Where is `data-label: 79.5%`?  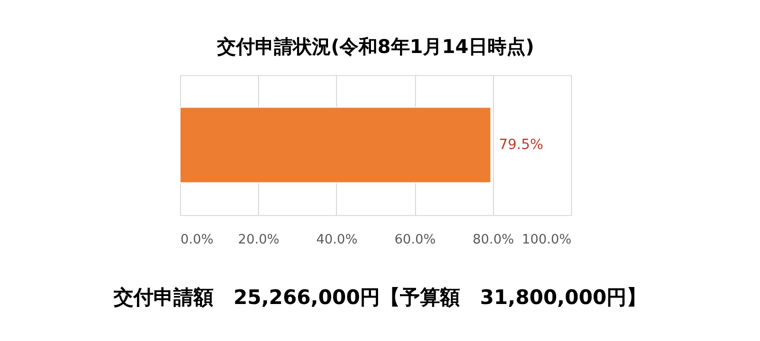 data-label: 79.5% is located at coordinates (521, 145).